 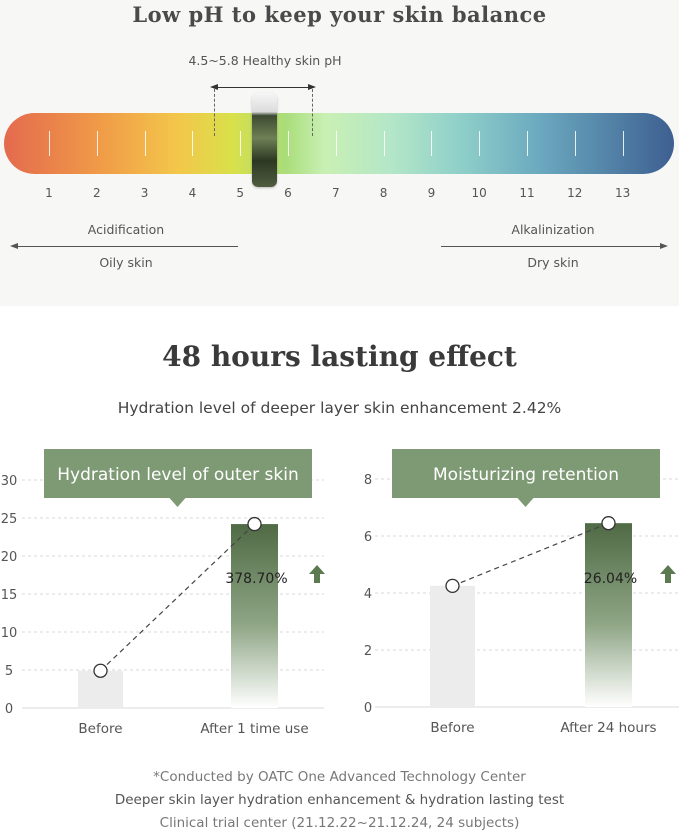 What do you see at coordinates (368, 594) in the screenshot?
I see `y-tick-label: 4` at bounding box center [368, 594].